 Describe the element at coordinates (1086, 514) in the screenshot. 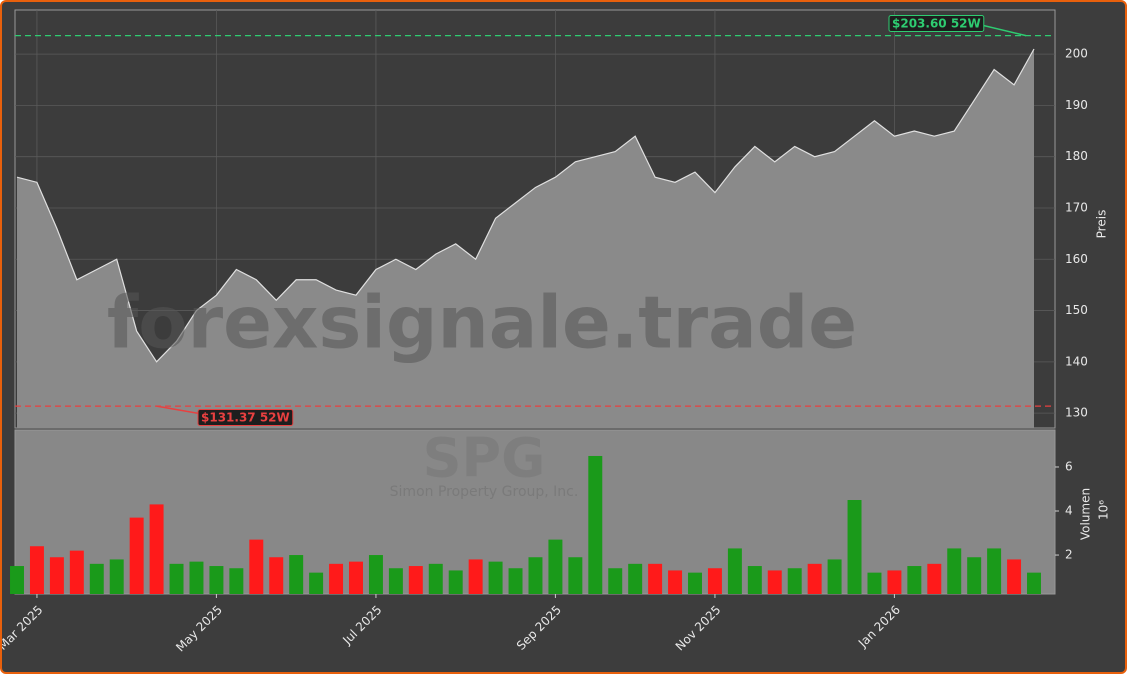

I see `y2-axis-label: Volumen` at that location.